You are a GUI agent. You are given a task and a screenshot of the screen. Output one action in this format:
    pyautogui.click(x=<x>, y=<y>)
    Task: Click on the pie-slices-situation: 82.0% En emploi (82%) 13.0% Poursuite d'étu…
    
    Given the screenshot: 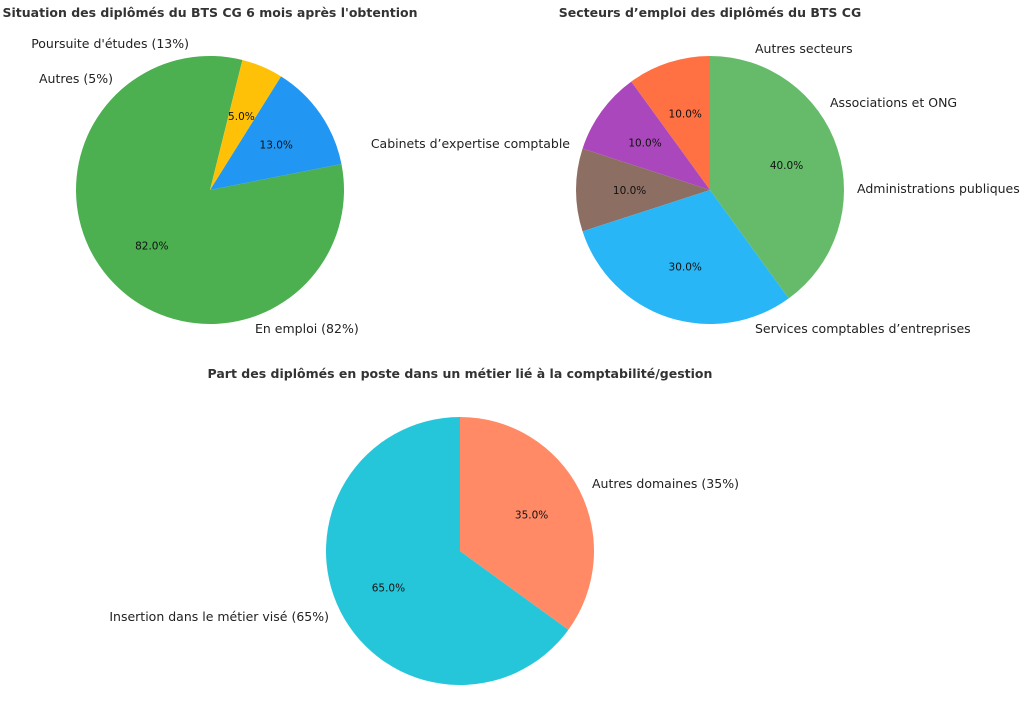 What is the action you would take?
    pyautogui.click(x=195, y=186)
    